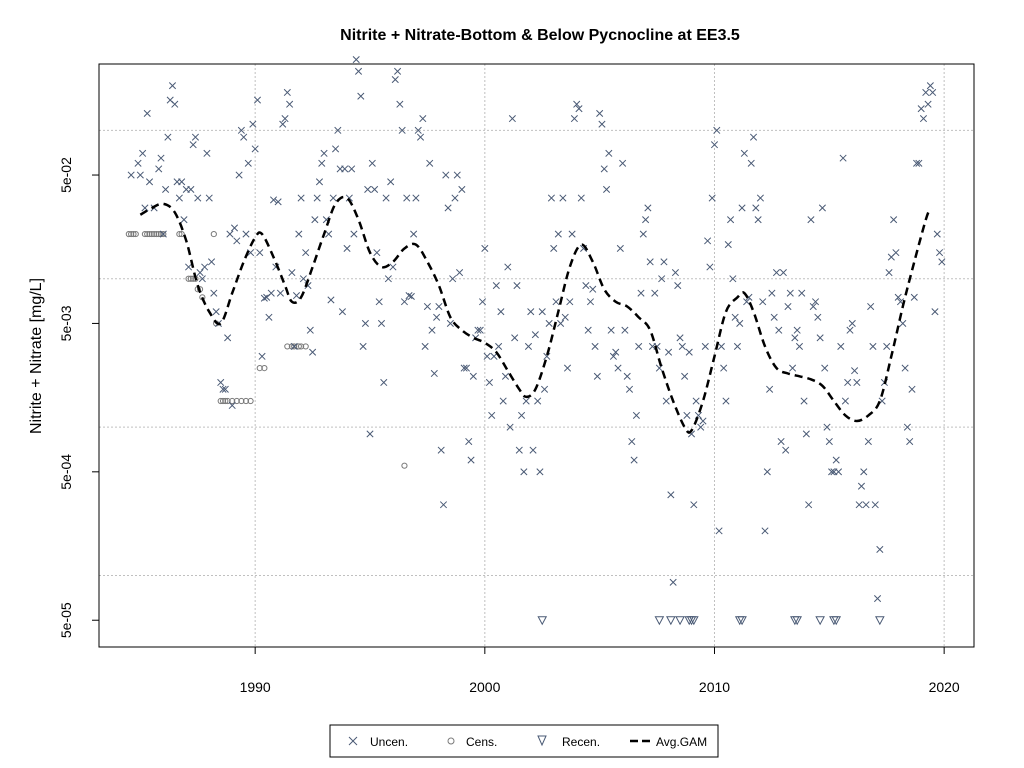 This screenshot has height=768, width=1024. Describe the element at coordinates (524, 741) in the screenshot. I see `legend-box` at that location.